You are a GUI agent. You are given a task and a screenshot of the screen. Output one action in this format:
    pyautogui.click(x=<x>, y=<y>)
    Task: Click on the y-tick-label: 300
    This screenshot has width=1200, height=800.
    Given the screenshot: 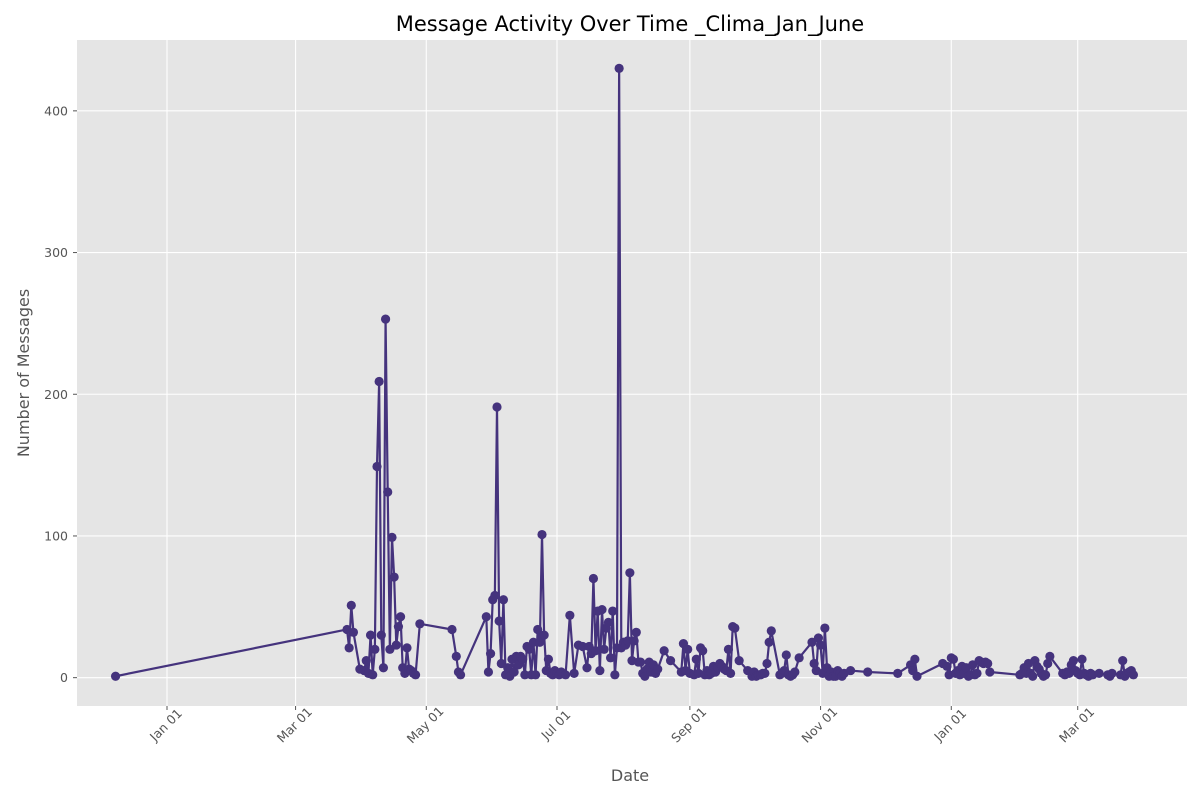 What is the action you would take?
    pyautogui.click(x=56, y=252)
    